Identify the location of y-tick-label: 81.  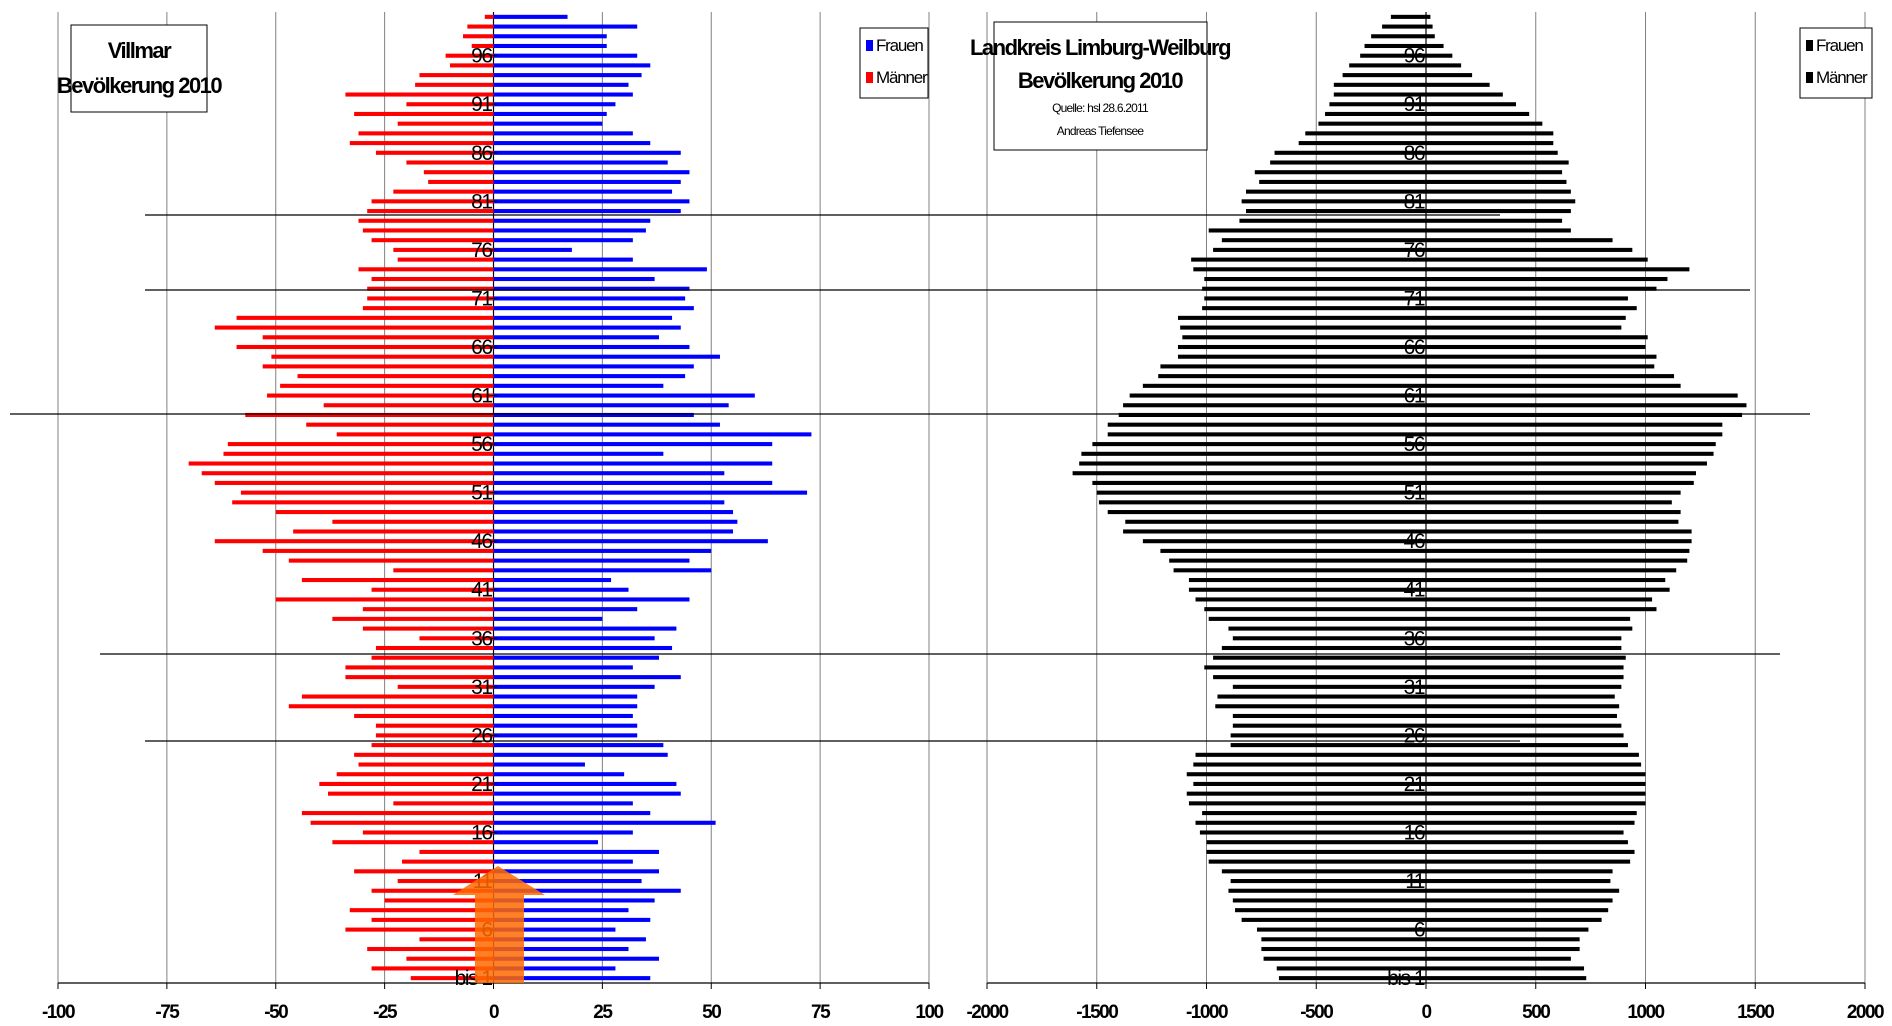
(481, 201).